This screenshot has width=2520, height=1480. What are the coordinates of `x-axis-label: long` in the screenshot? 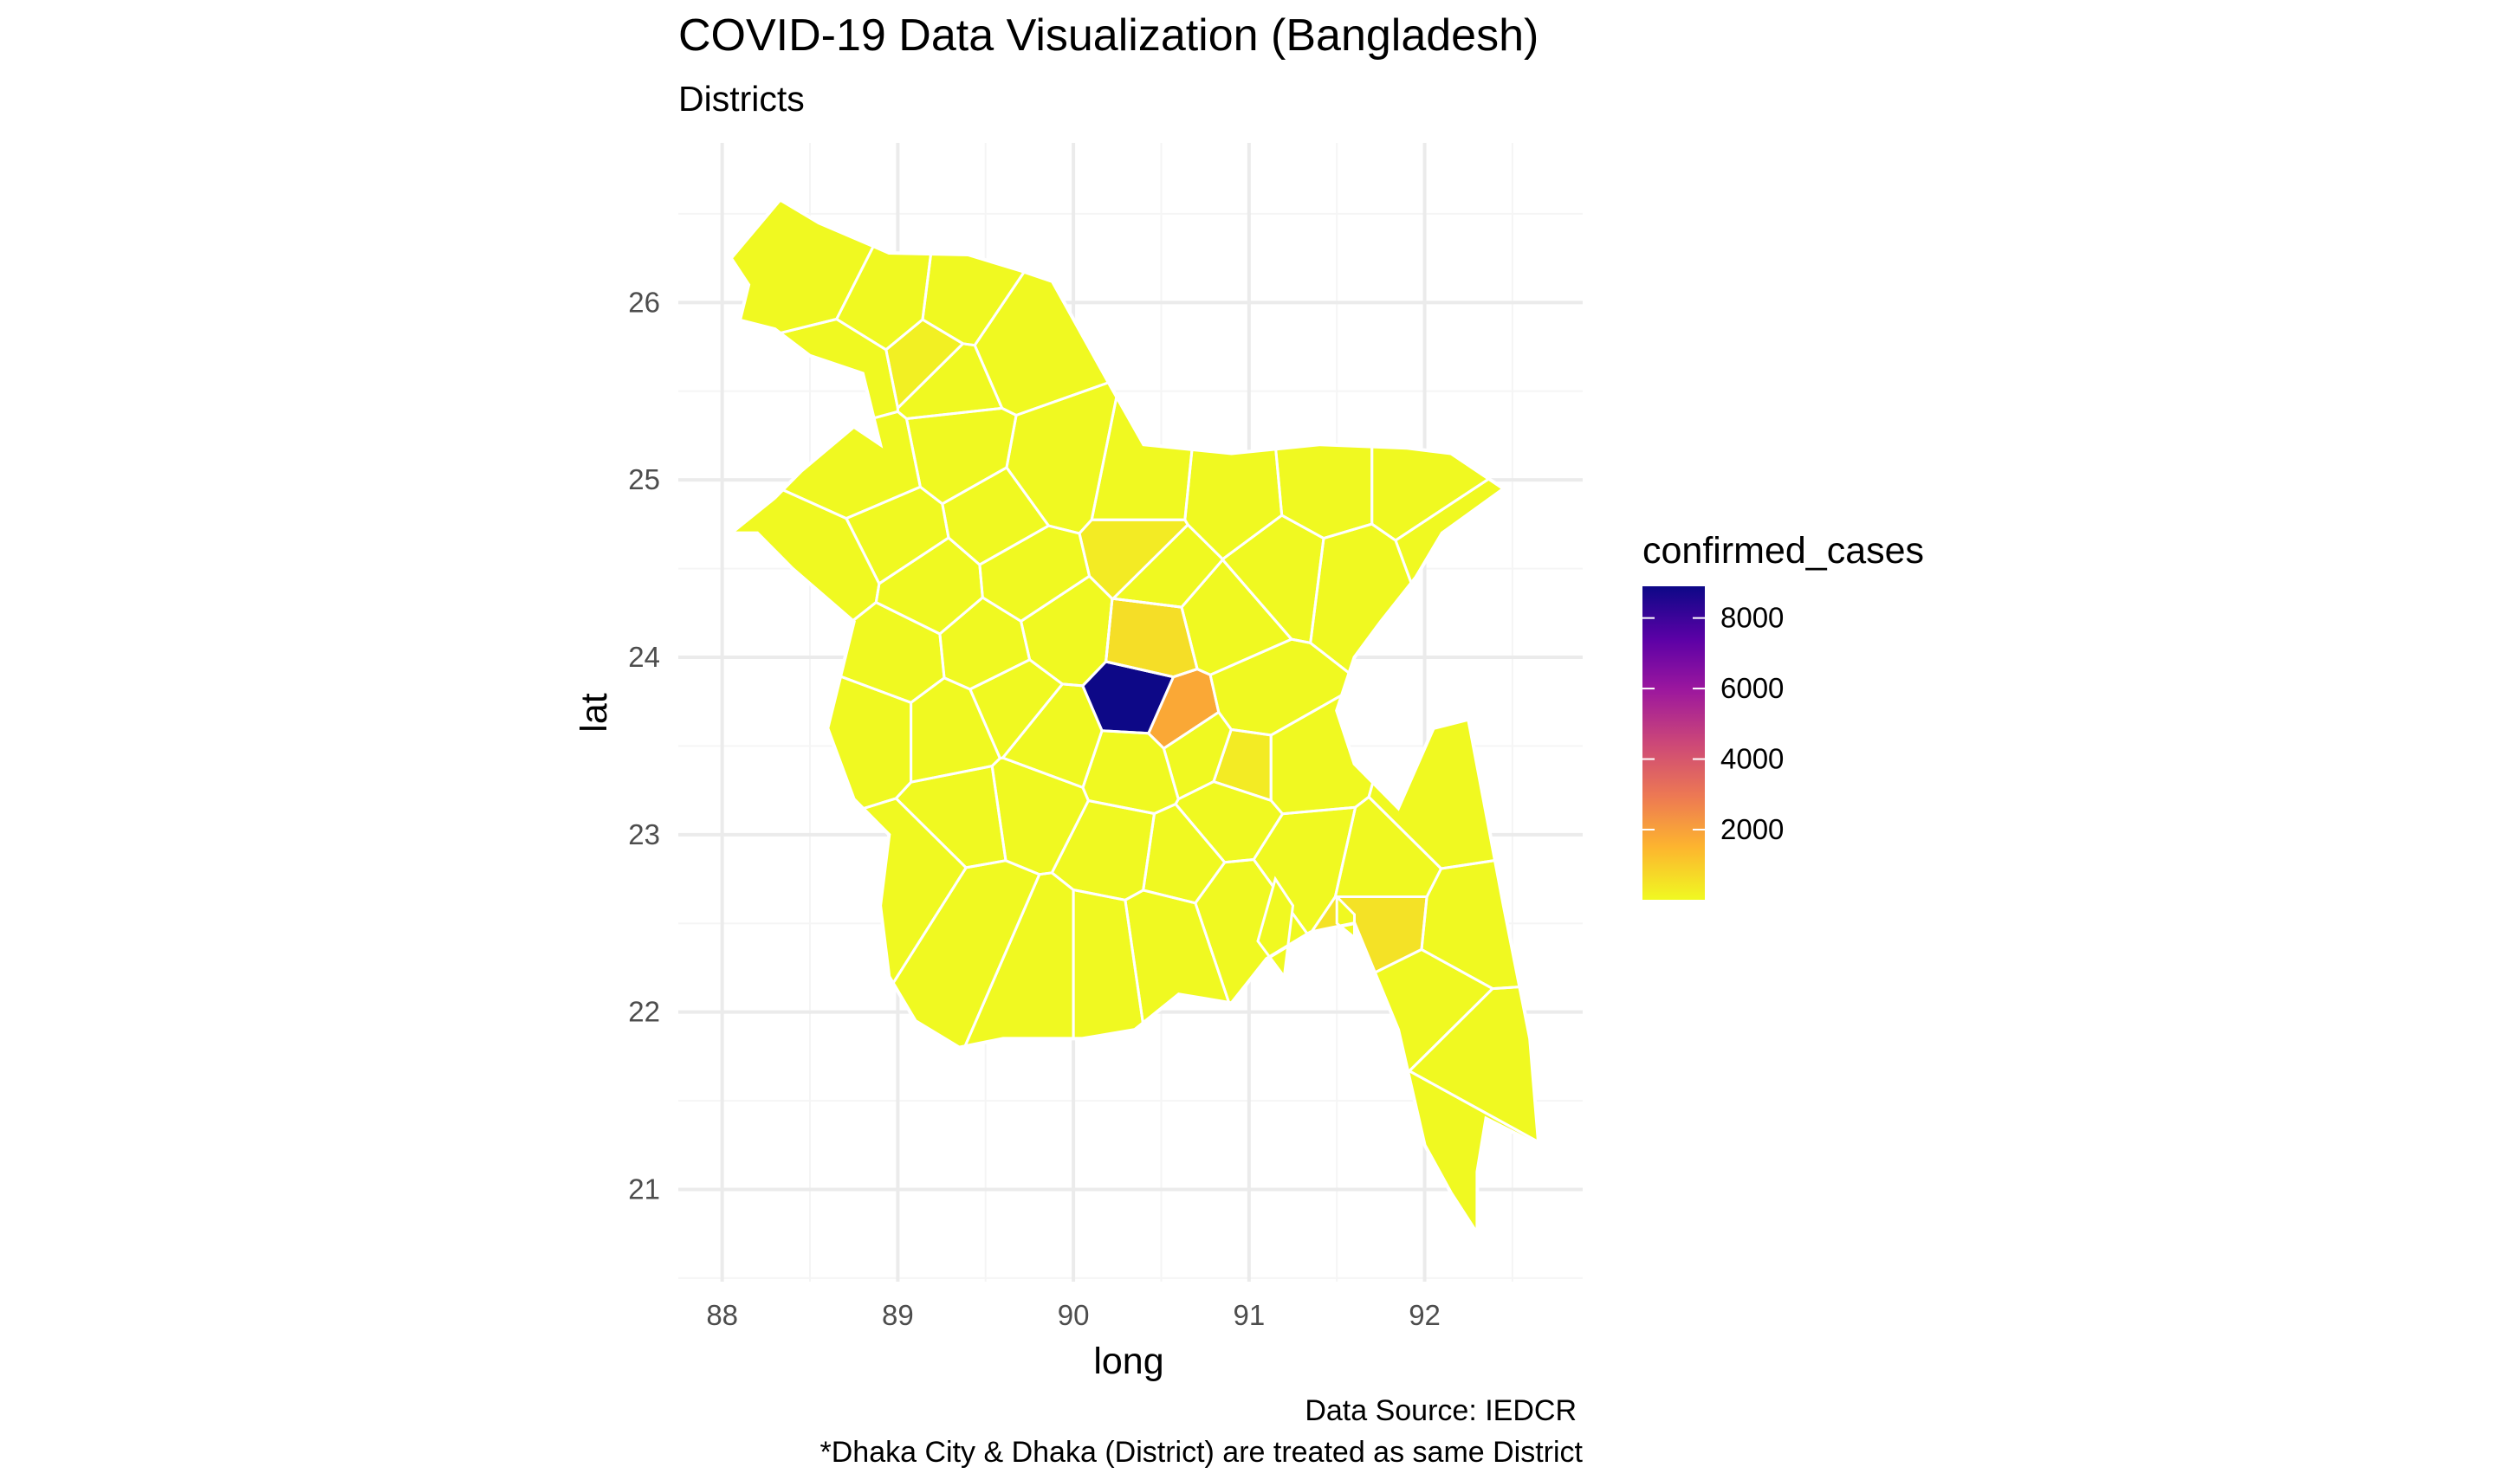 It's located at (1128, 1361).